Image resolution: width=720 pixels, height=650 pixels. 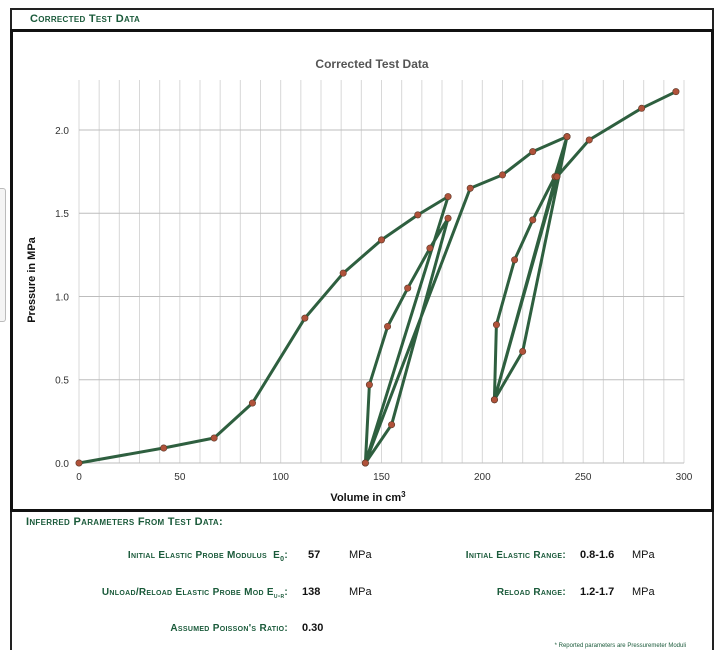 What do you see at coordinates (85, 19) in the screenshot?
I see `section-header-title: Corrected Test Data` at bounding box center [85, 19].